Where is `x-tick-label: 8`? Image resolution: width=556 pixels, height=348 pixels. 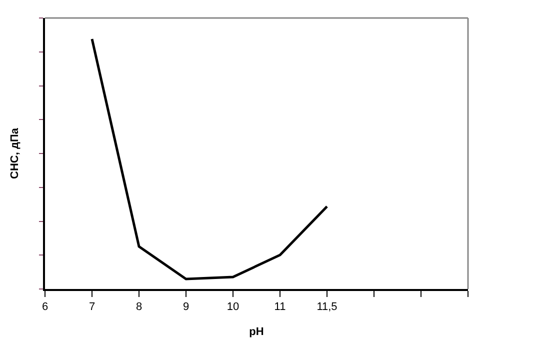
x-tick-label: 8 is located at coordinates (139, 307).